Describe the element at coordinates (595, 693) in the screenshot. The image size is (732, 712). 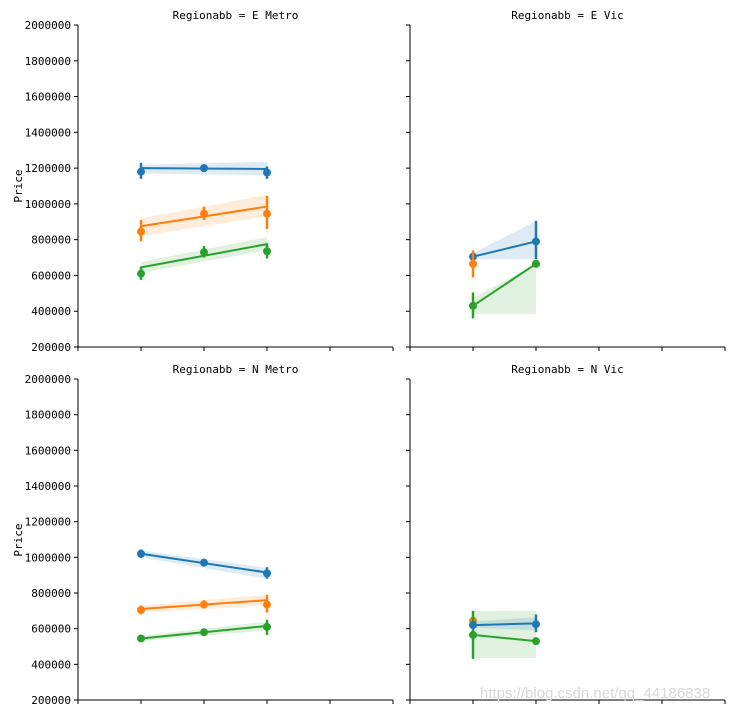
I see `watermark: https://blog.csdn.net/qq_44186838` at that location.